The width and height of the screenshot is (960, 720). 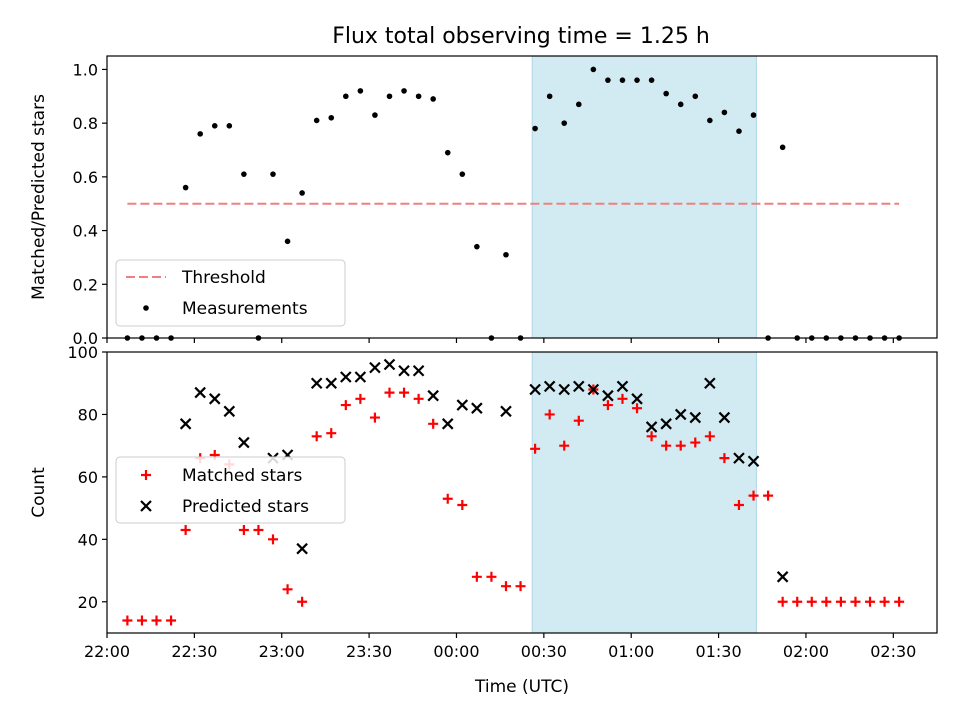 What do you see at coordinates (544, 651) in the screenshot?
I see `x-tick-label: 00:30` at bounding box center [544, 651].